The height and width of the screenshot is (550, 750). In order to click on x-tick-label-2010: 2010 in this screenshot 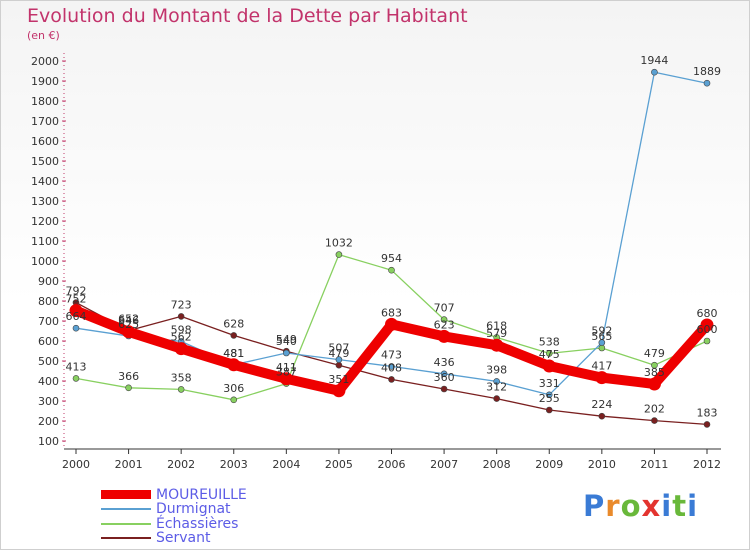, I will do `click(602, 464)`.